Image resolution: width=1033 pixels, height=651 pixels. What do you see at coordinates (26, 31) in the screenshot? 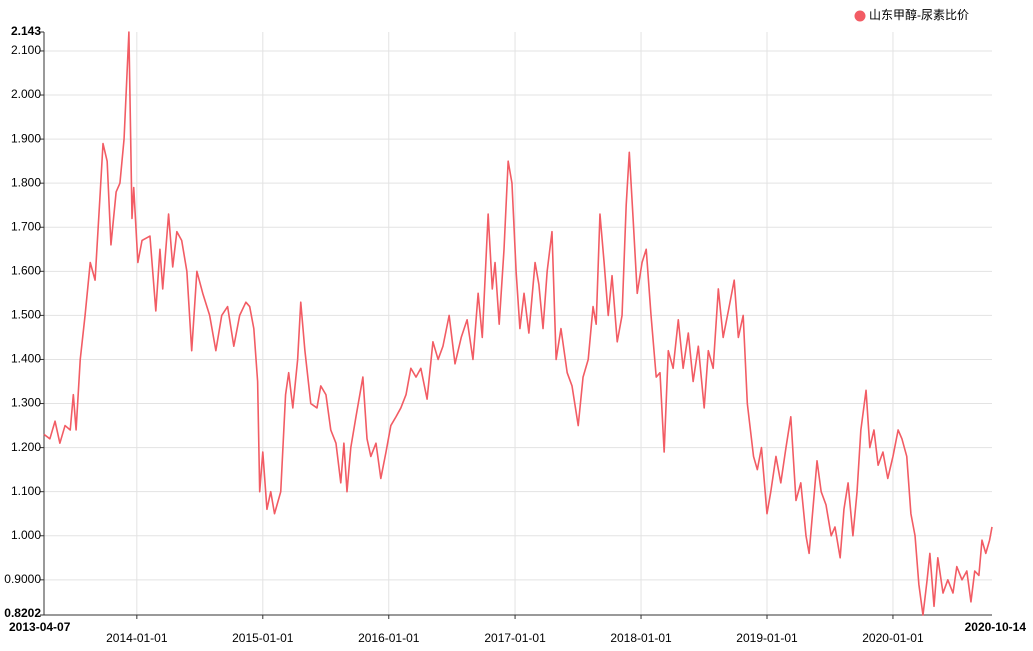
I see `y-limit-label: 2.143` at bounding box center [26, 31].